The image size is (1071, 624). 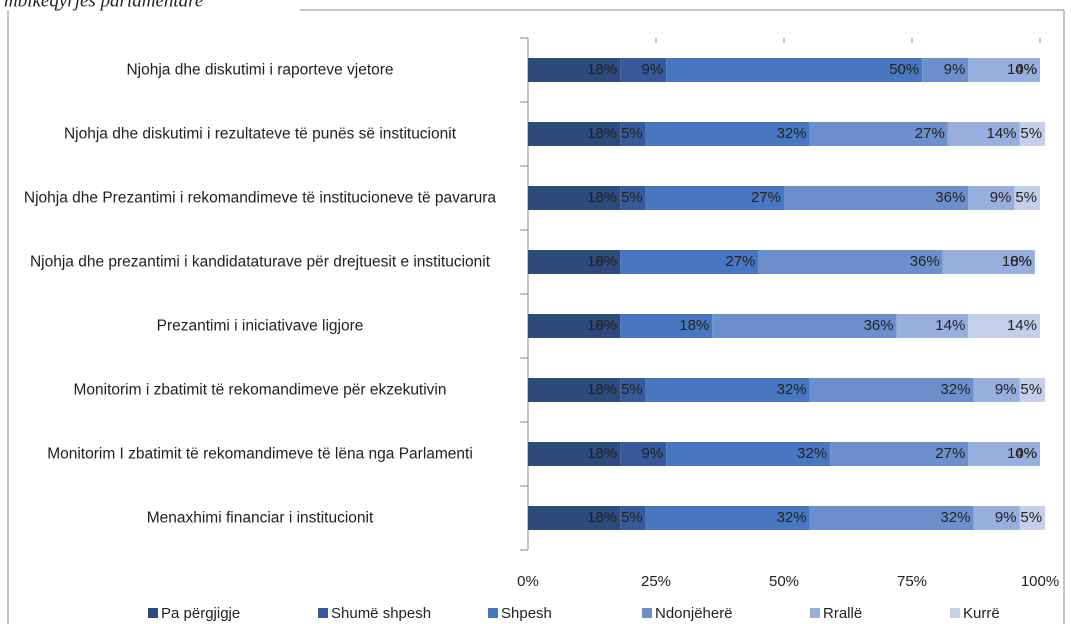 What do you see at coordinates (528, 581) in the screenshot?
I see `x-tick-label: 0%` at bounding box center [528, 581].